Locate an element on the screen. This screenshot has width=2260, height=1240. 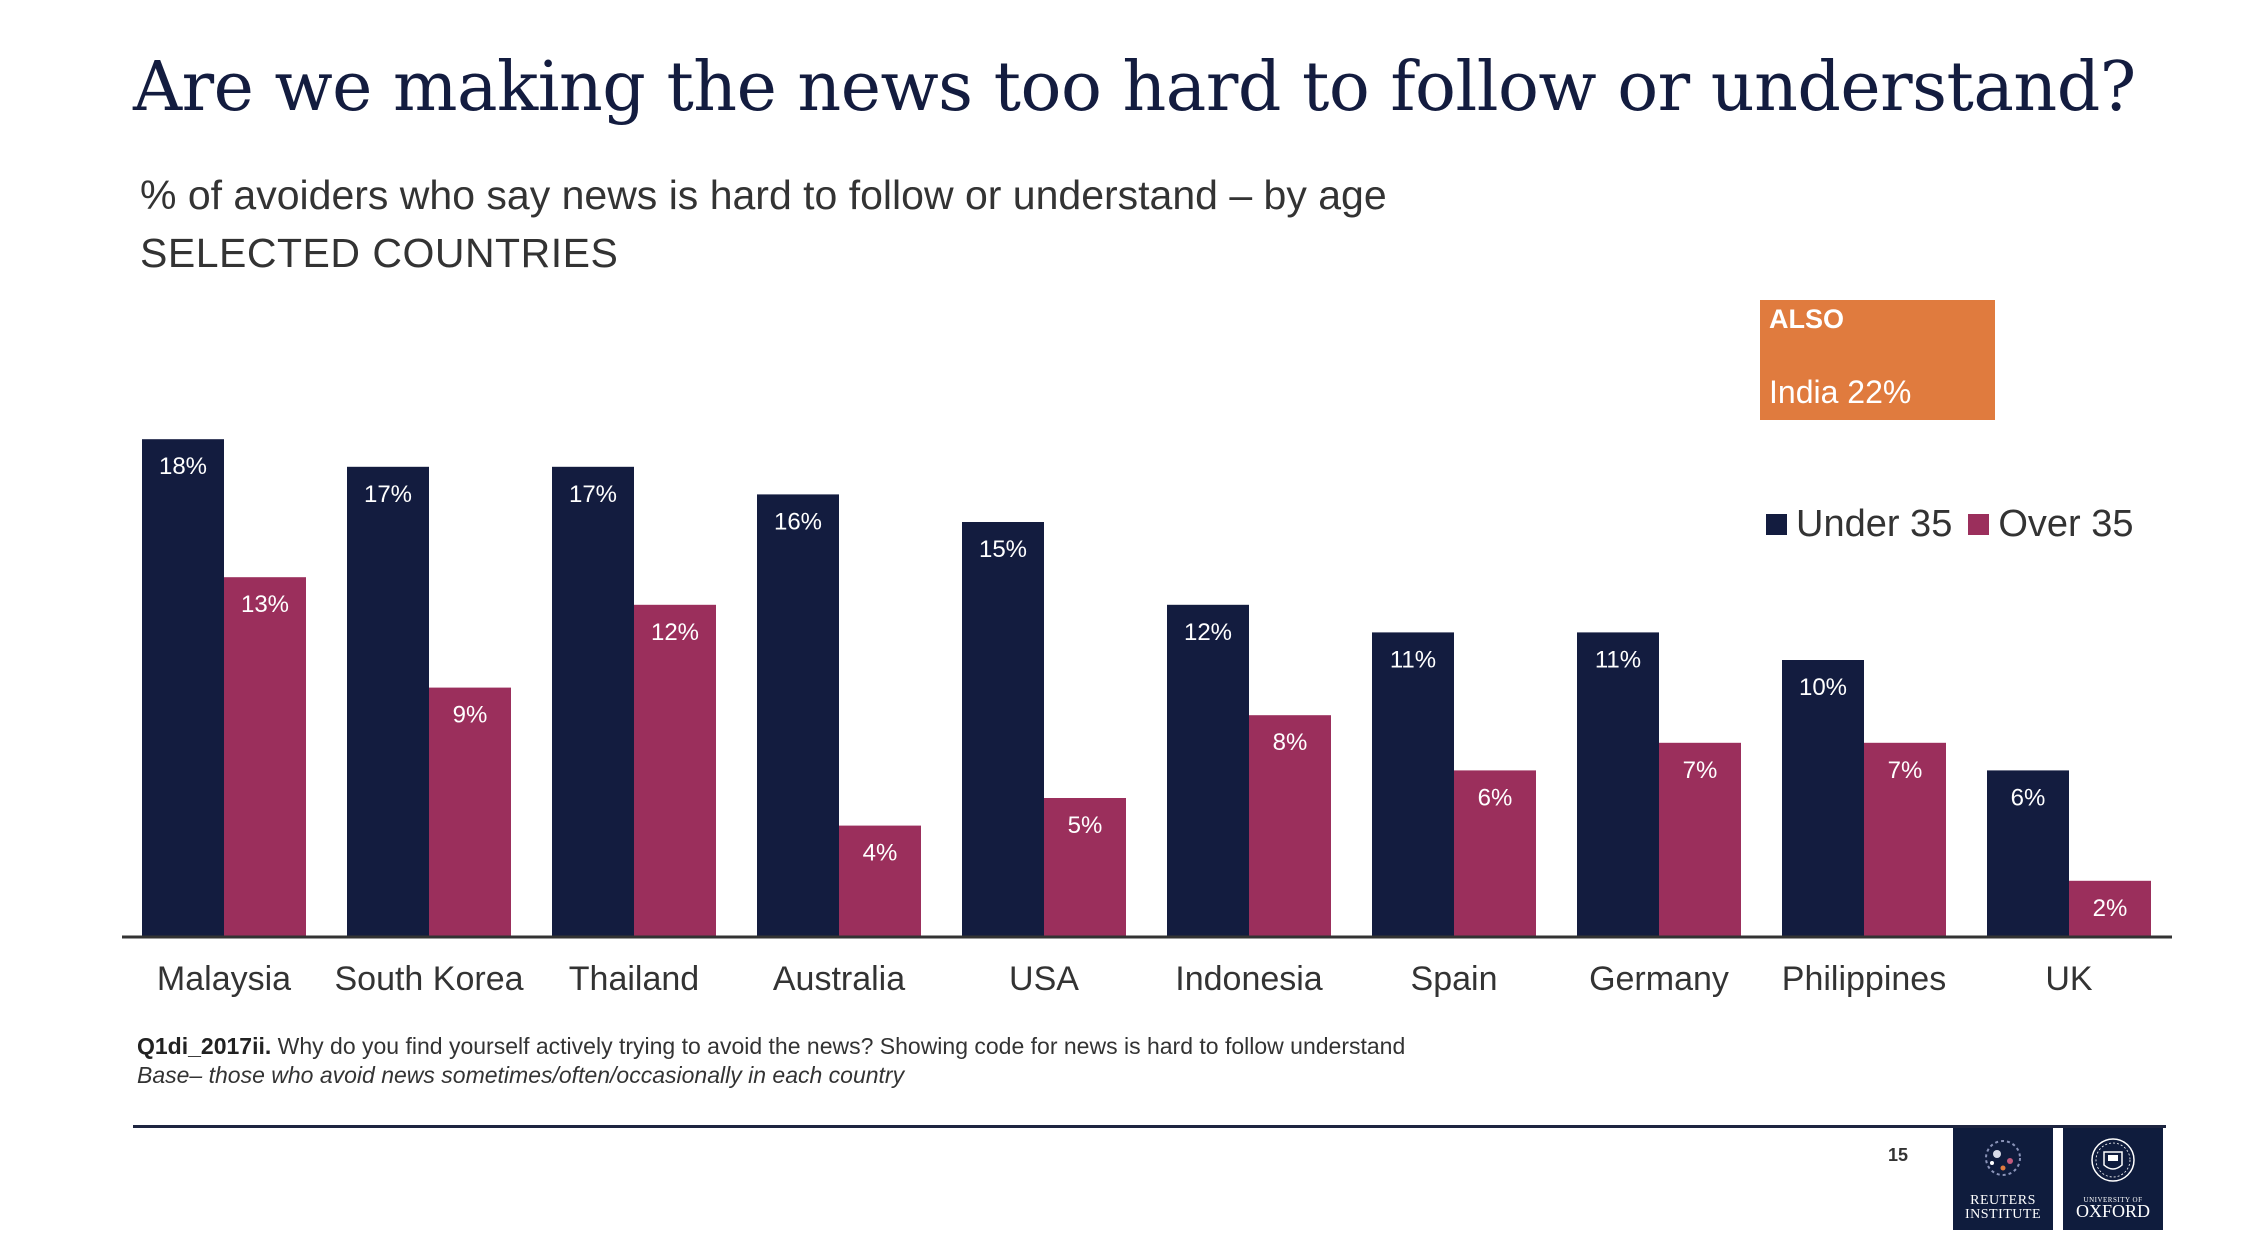
reuters-institute-logo: REUTERS INSTITUTE is located at coordinates (2003, 1179).